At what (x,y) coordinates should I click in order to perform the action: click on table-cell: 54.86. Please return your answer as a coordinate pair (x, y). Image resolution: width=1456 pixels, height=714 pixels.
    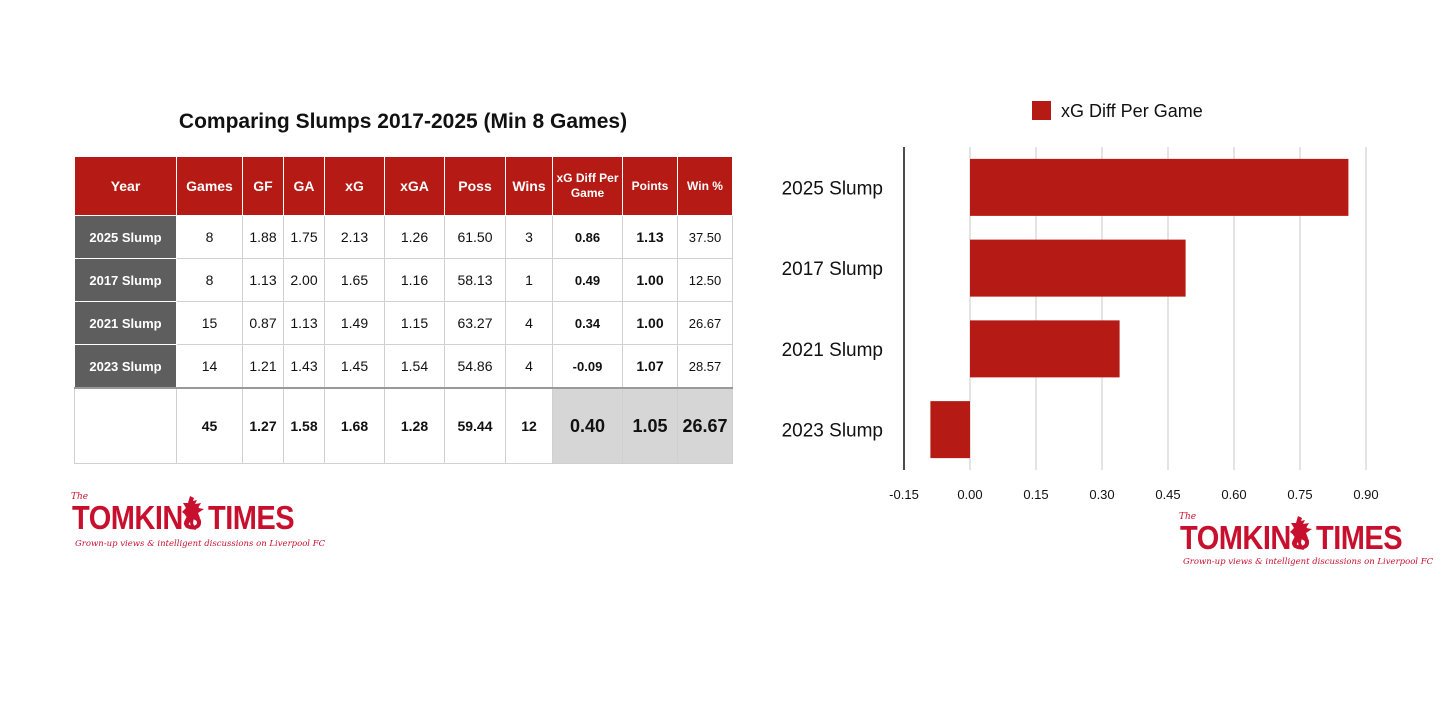
    Looking at the image, I should click on (475, 366).